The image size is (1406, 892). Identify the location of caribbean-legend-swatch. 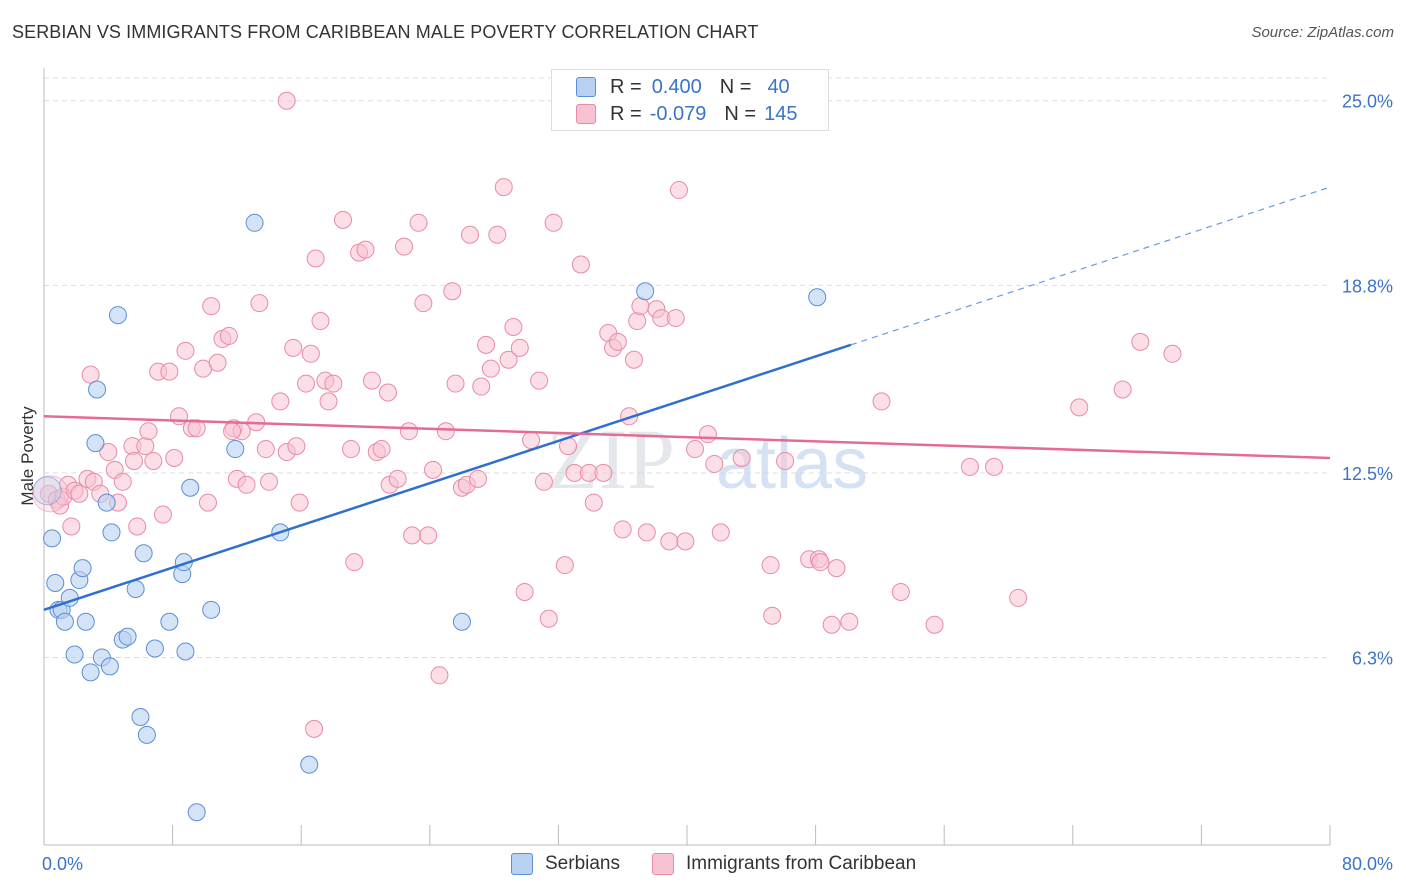
(663, 864).